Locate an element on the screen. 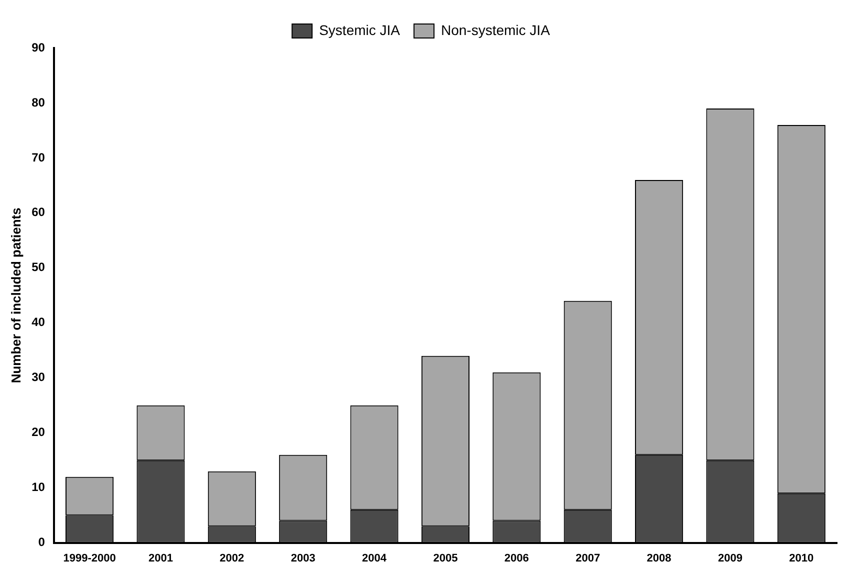 This screenshot has width=857, height=573. x-tick-label: 2005 is located at coordinates (445, 558).